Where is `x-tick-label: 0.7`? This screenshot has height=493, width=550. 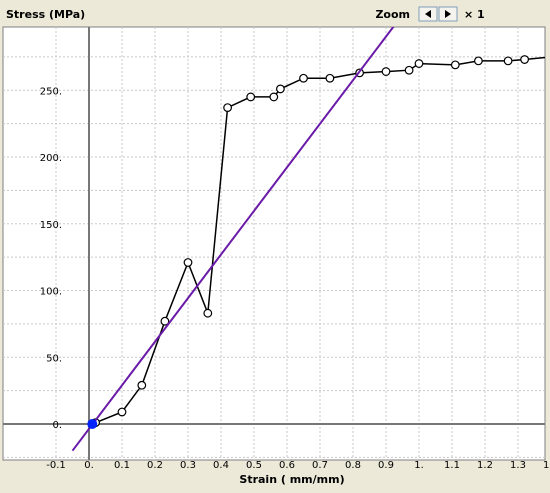 x-tick-label: 0.7 is located at coordinates (320, 465).